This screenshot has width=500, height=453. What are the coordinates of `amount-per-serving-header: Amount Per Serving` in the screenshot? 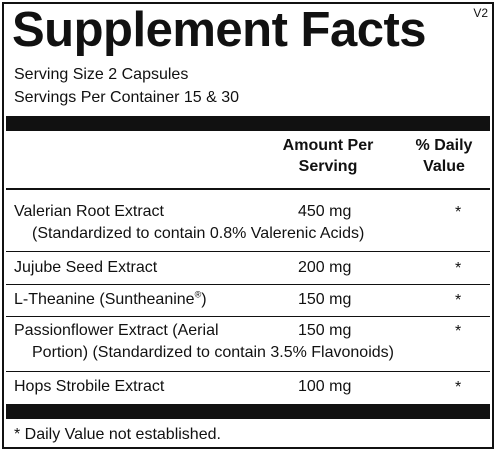 It's located at (328, 156).